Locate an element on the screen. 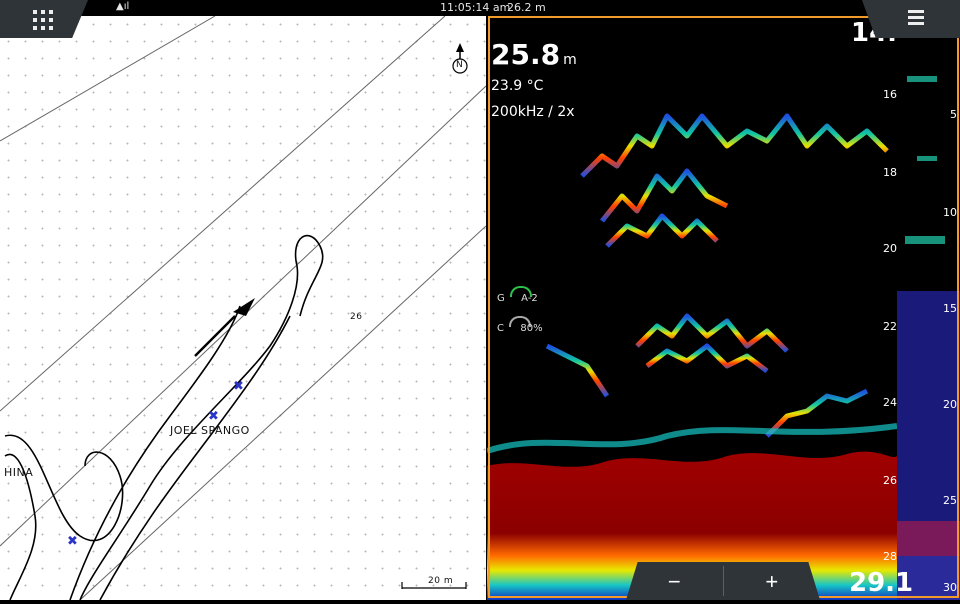 Image resolution: width=960 pixels, height=604 pixels. depth-scale-18: 18 is located at coordinates (890, 172).